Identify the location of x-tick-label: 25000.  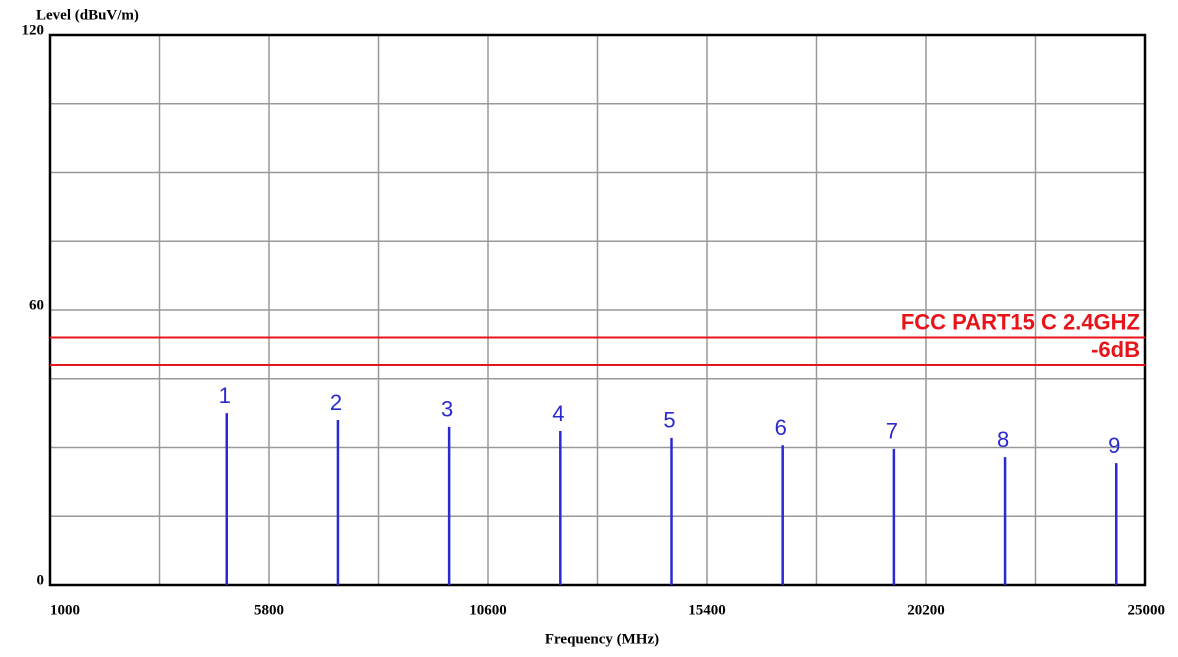
(1147, 610).